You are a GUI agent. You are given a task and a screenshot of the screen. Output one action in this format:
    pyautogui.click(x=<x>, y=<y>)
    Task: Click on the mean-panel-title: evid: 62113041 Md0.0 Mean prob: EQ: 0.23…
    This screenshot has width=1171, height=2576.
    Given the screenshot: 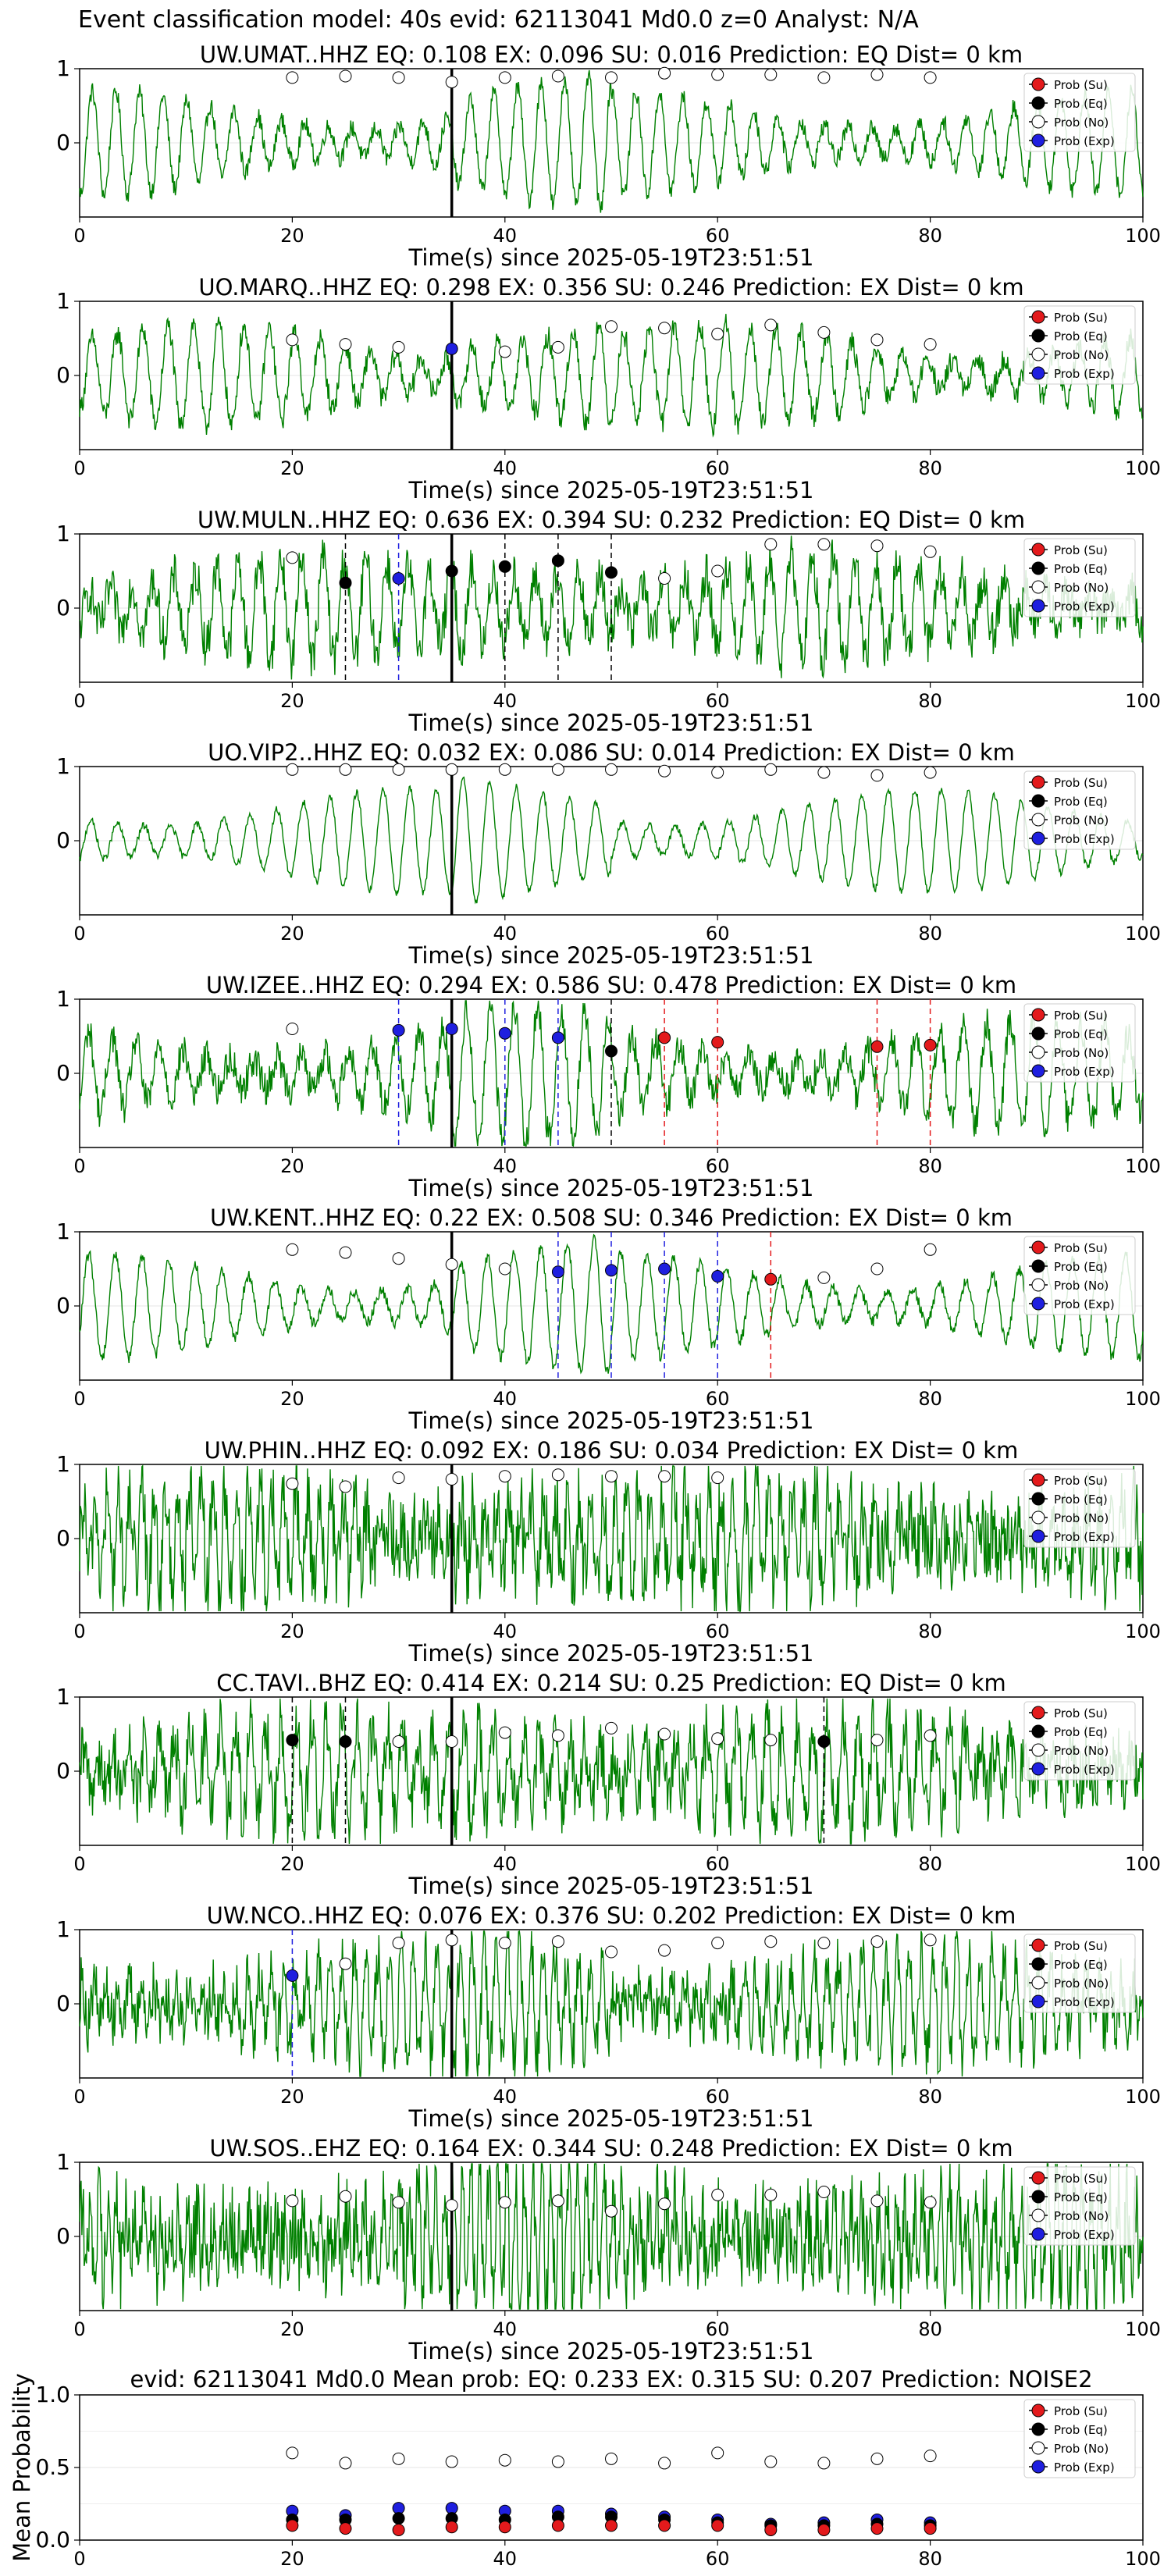 What is the action you would take?
    pyautogui.click(x=611, y=2379)
    